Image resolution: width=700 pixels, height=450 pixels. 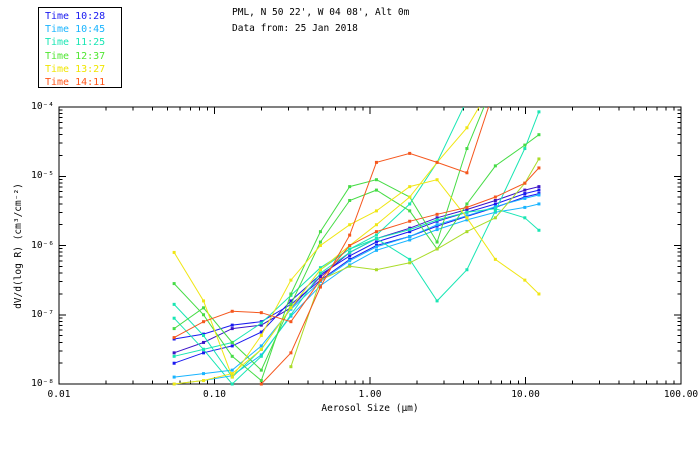 What do you see at coordinates (42, 106) in the screenshot?
I see `y-tick-label: 10⁻⁴` at bounding box center [42, 106].